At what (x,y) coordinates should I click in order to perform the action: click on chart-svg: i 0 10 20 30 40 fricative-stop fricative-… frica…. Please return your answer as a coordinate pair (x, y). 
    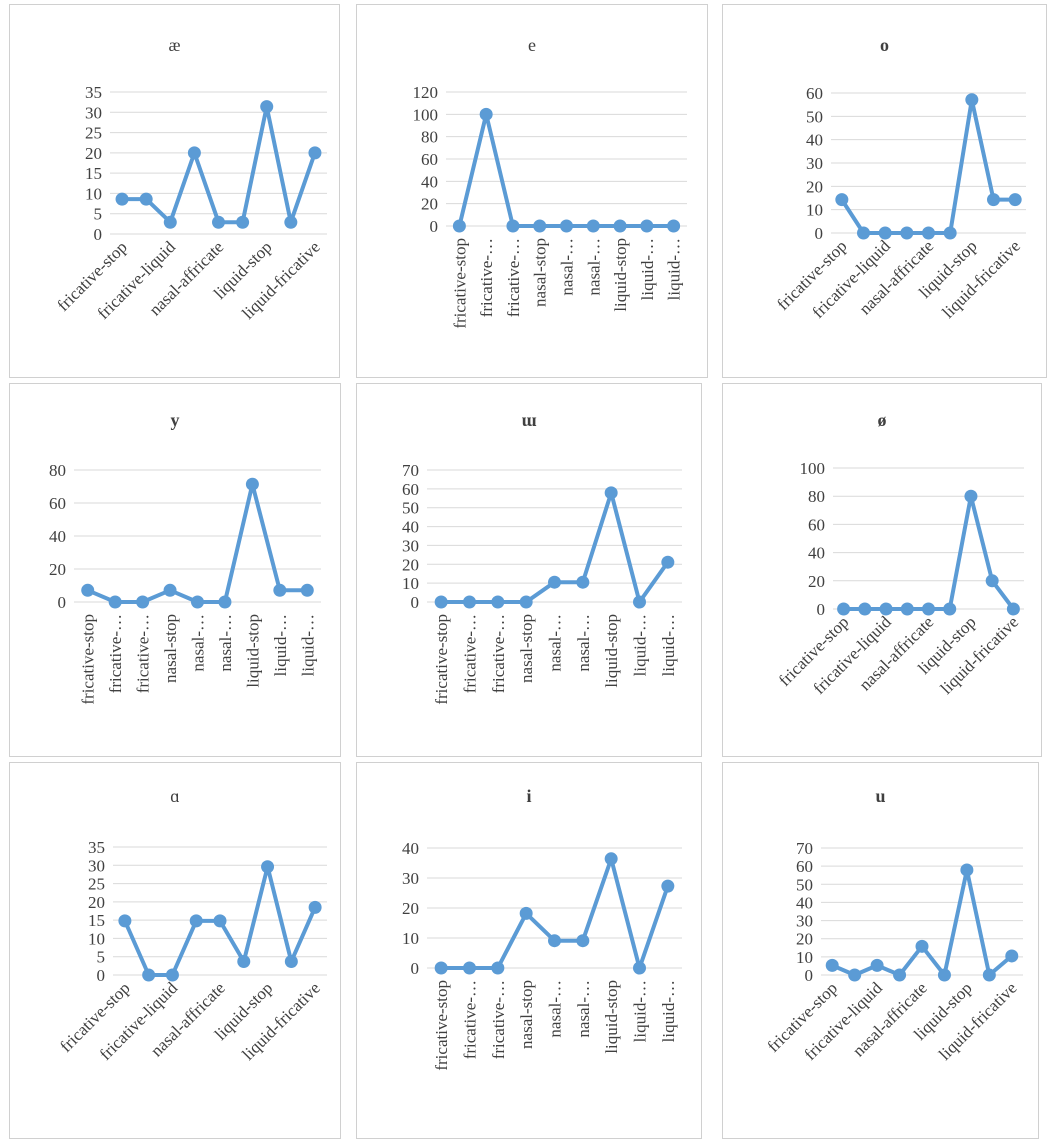
    Looking at the image, I should click on (542, 928).